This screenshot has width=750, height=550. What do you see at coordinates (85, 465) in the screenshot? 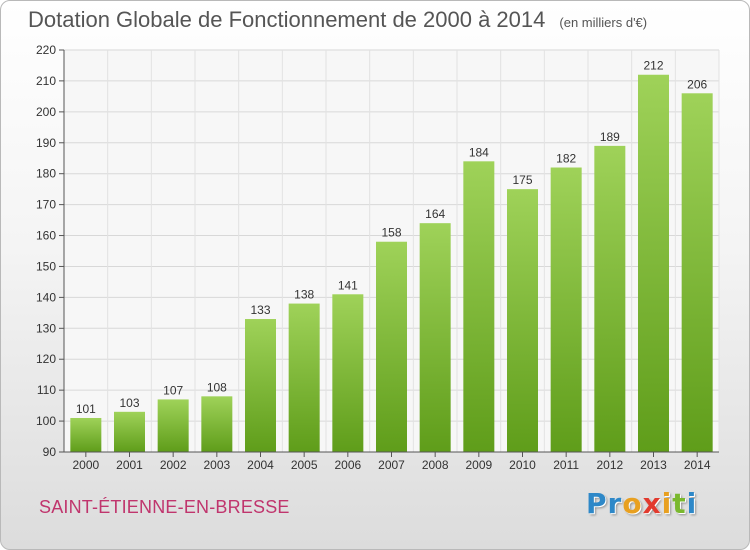
I see `x-tick-label: 2000` at bounding box center [85, 465].